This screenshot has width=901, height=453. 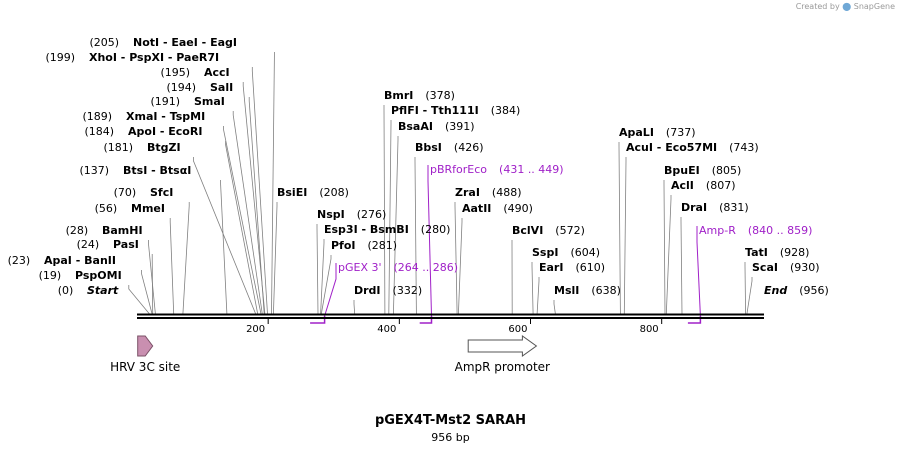 I want to click on site-label: (0) Start, so click(x=88, y=290).